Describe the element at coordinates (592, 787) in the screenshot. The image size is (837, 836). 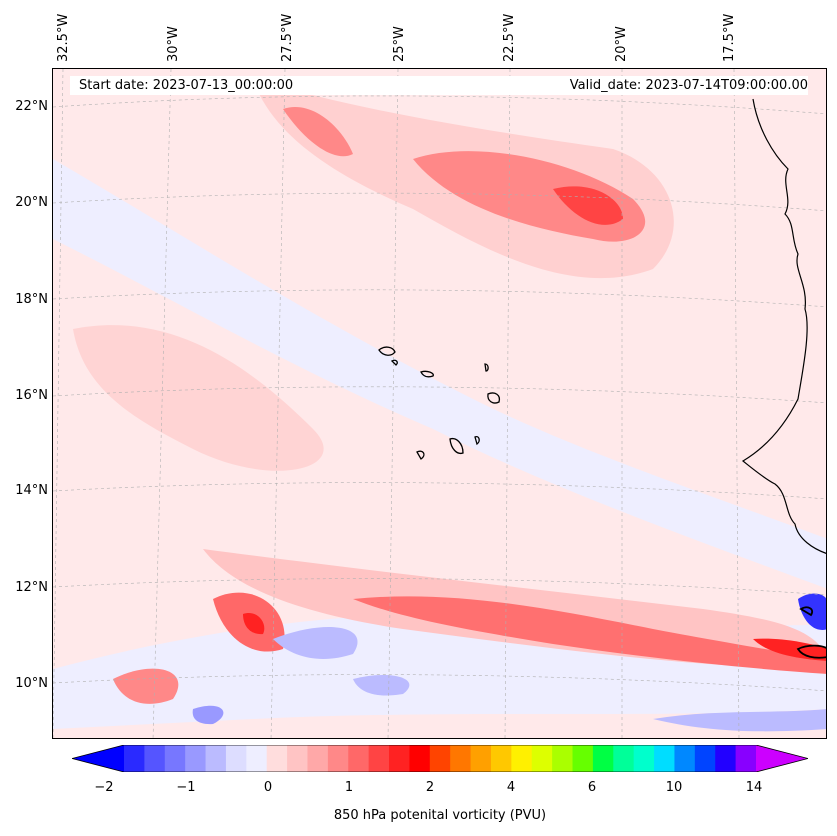
I see `colorbar-tick-label: 6` at that location.